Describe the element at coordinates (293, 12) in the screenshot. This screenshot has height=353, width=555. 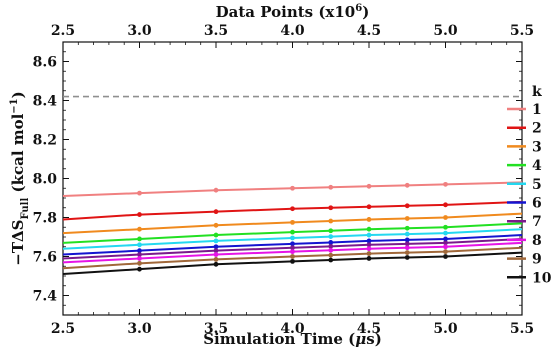
I see `x2-axis-title: Data Points (x106)` at that location.